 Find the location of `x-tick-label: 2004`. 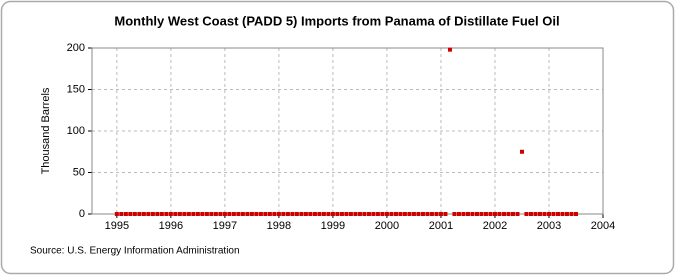

x-tick-label: 2004 is located at coordinates (603, 226).